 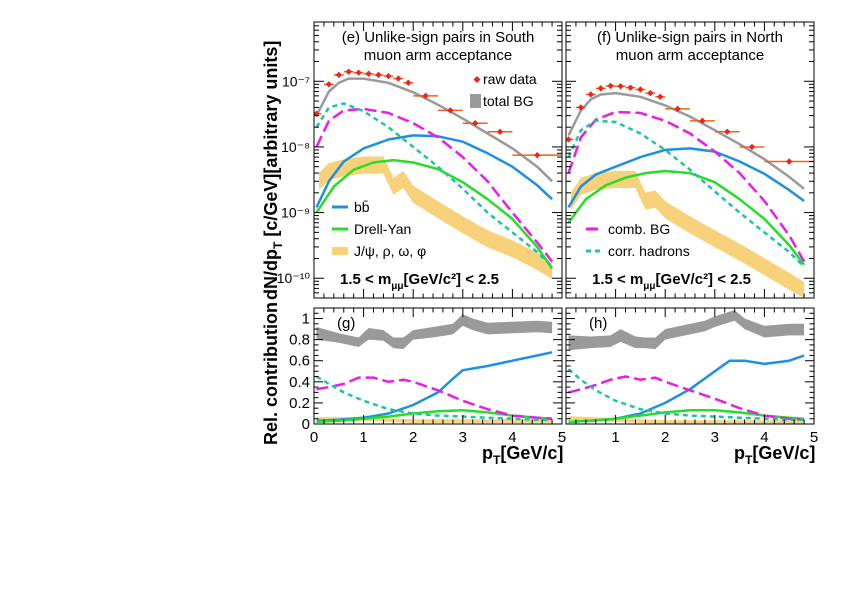 I want to click on legend-comb-bg: comb. BG, so click(x=628, y=229).